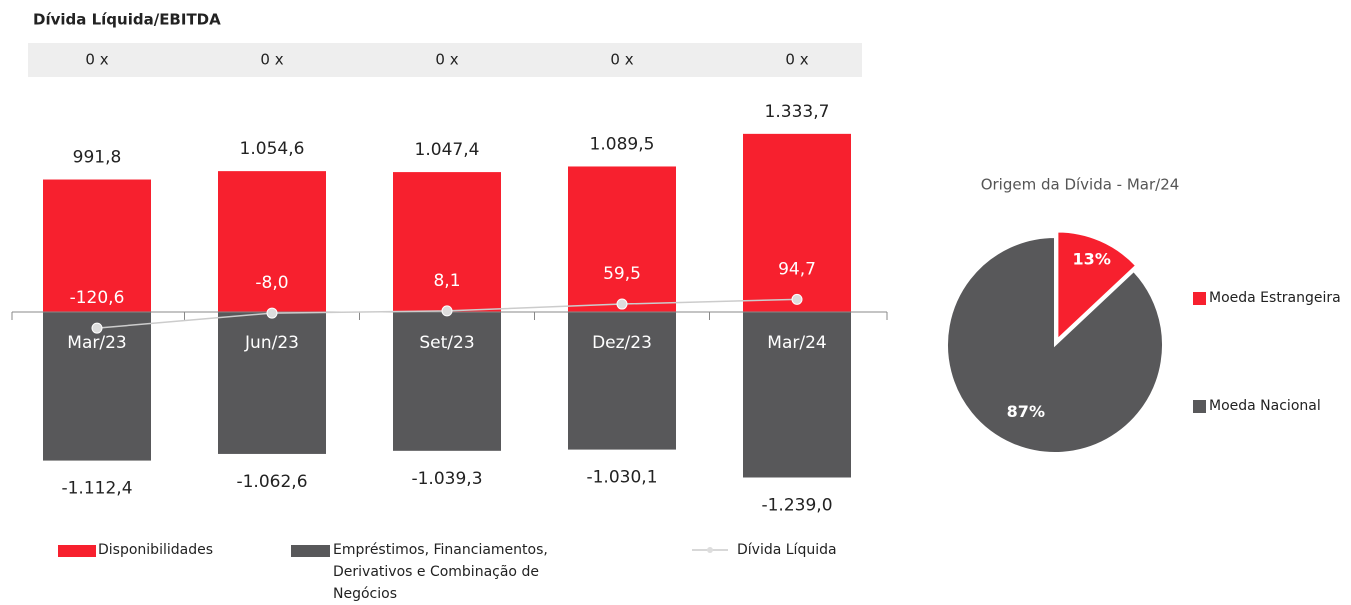 This screenshot has width=1351, height=605. What do you see at coordinates (796, 505) in the screenshot?
I see `value-label: -1.239,0` at bounding box center [796, 505].